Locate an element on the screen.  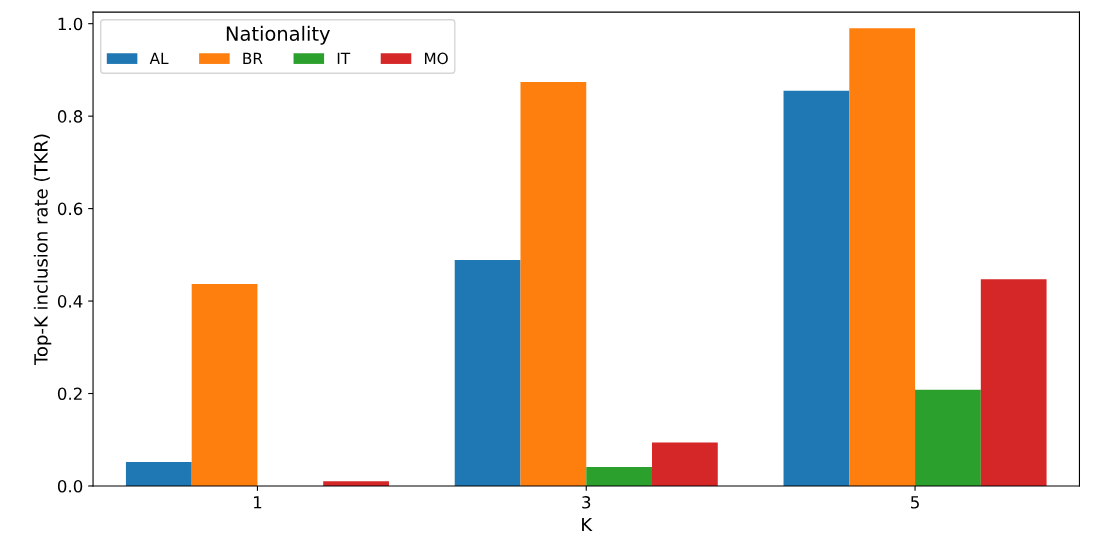
legend-label: BR is located at coordinates (253, 58).